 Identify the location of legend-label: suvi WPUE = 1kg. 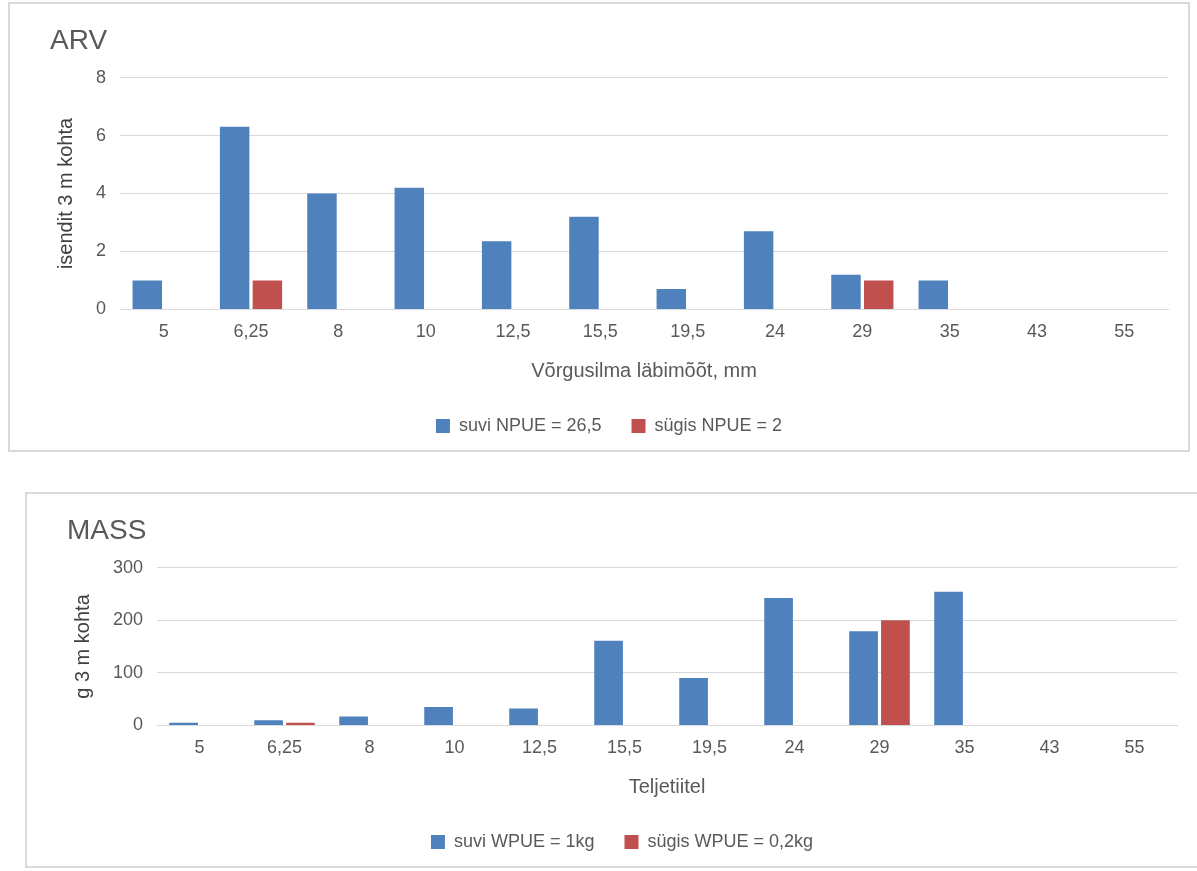
(524, 840).